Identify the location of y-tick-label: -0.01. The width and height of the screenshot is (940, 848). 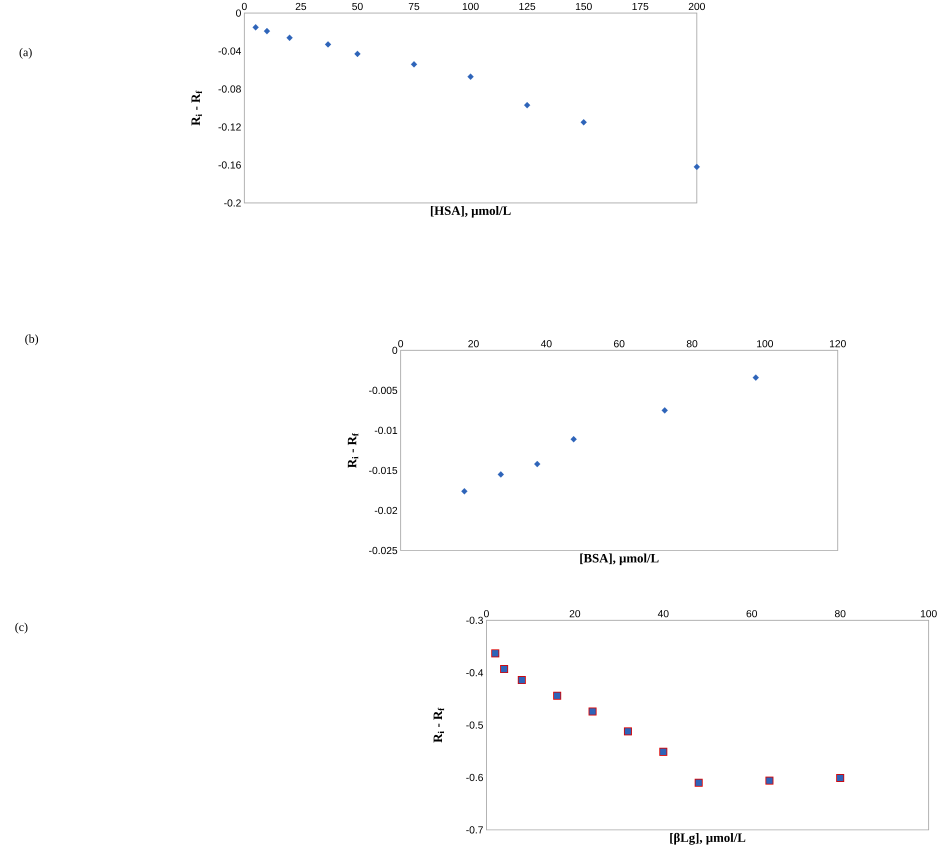
(386, 430).